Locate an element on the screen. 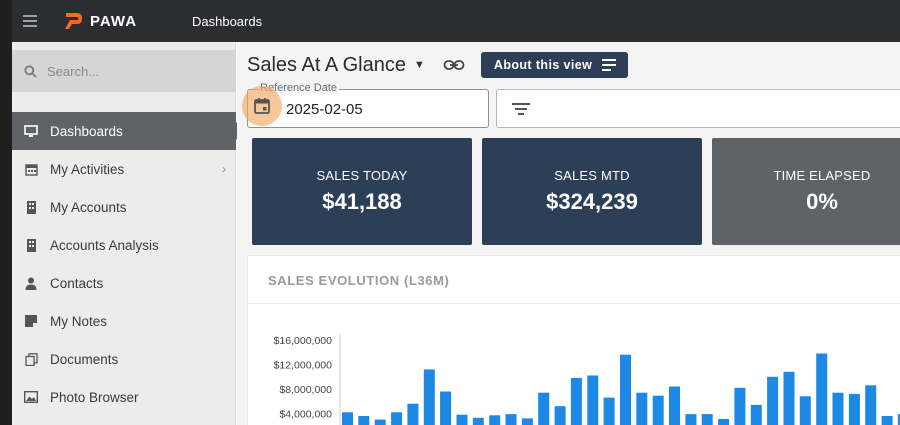  about-button-label: About this view is located at coordinates (543, 65).